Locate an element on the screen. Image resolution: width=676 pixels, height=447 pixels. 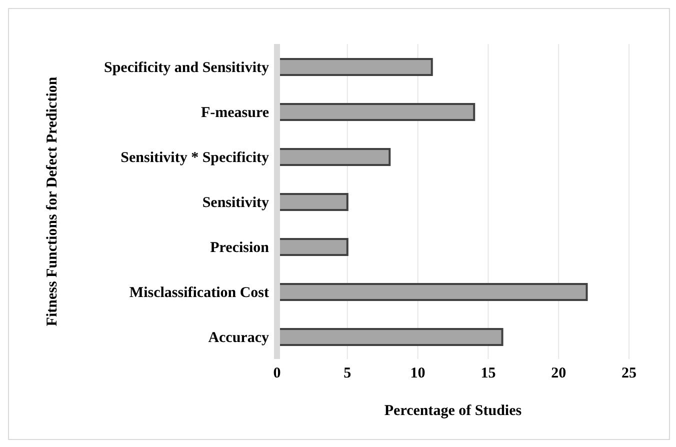
y-tick-label: Sensitivity is located at coordinates (236, 202).